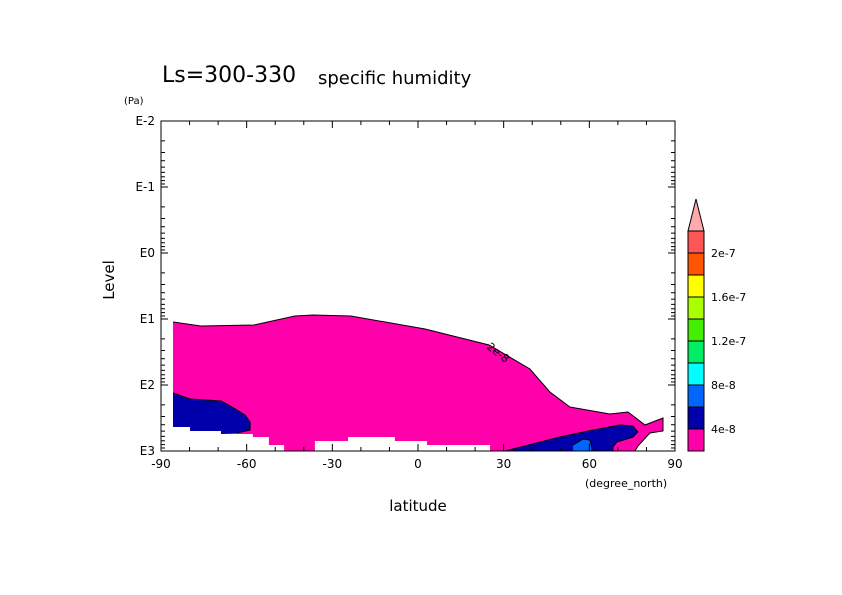 This screenshot has width=842, height=595. What do you see at coordinates (626, 483) in the screenshot?
I see `x-units: (degree_north)` at bounding box center [626, 483].